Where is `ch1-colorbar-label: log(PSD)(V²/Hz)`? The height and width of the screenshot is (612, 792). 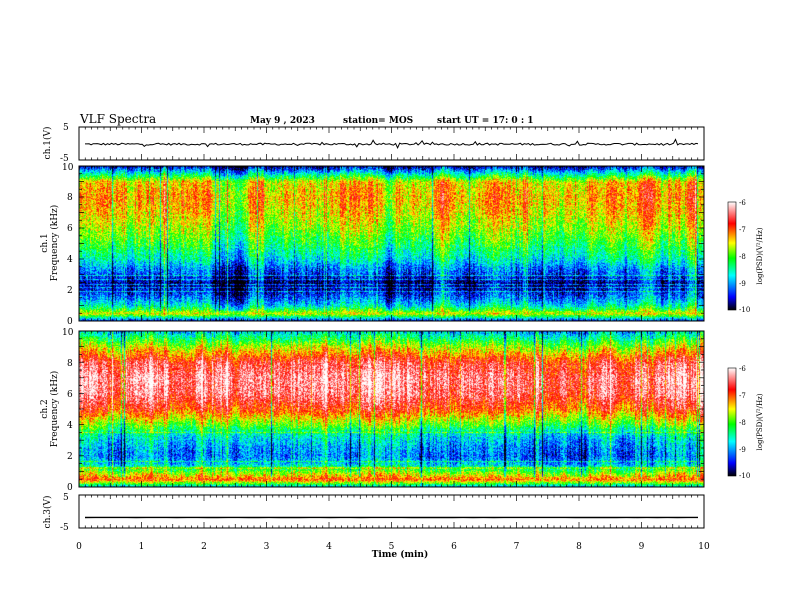
ch1-colorbar-label: log(PSD)(V²/Hz) is located at coordinates (760, 255).